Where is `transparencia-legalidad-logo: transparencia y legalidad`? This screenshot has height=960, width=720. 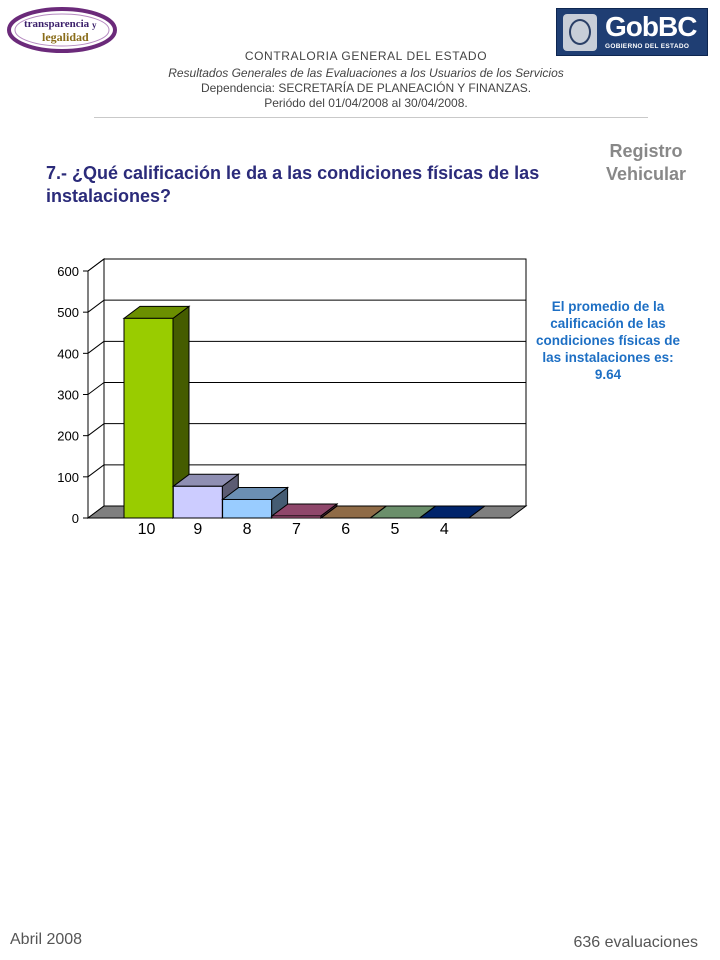
transparencia-legalidad-logo: transparencia y legalidad is located at coordinates (62, 30).